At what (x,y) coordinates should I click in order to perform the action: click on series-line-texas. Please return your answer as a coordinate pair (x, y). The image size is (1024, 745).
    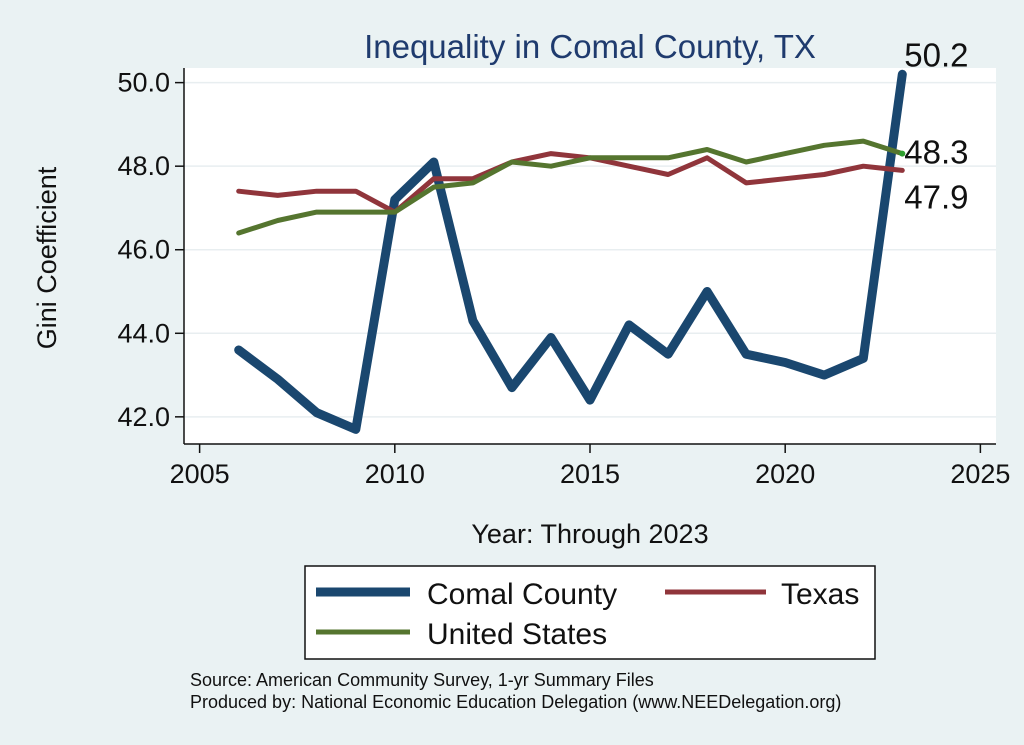
    Looking at the image, I should click on (570, 183).